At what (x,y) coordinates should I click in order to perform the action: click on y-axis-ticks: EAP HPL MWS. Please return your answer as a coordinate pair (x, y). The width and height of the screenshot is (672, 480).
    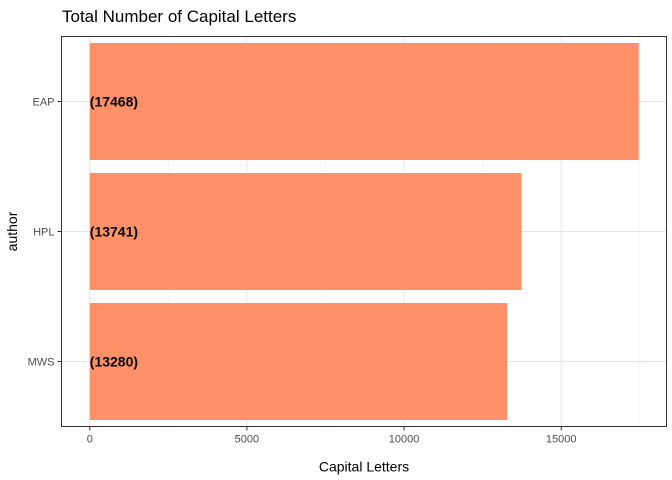
    Looking at the image, I should click on (45, 233).